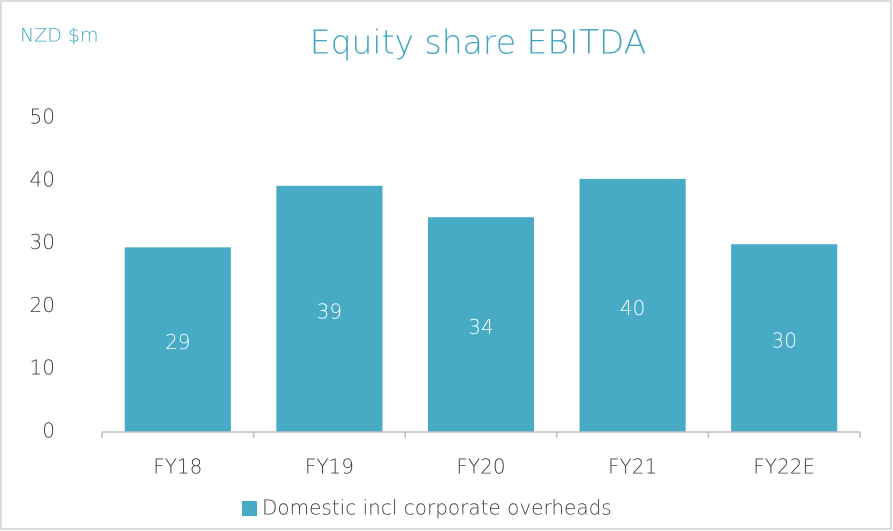 This screenshot has height=531, width=893. Describe the element at coordinates (480, 467) in the screenshot. I see `x-tick-label: FY20` at that location.